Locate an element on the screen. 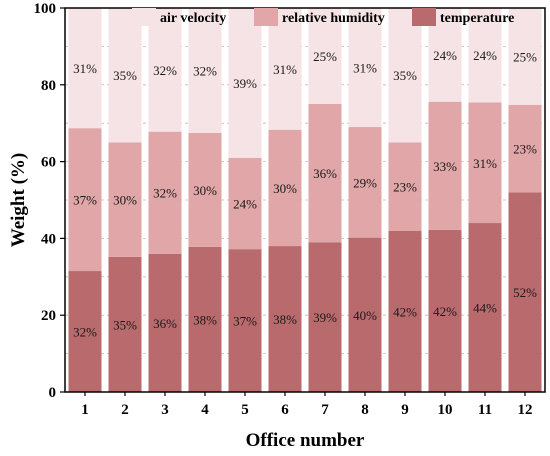 This screenshot has height=456, width=550. y-tick-label: 0 is located at coordinates (53, 393).